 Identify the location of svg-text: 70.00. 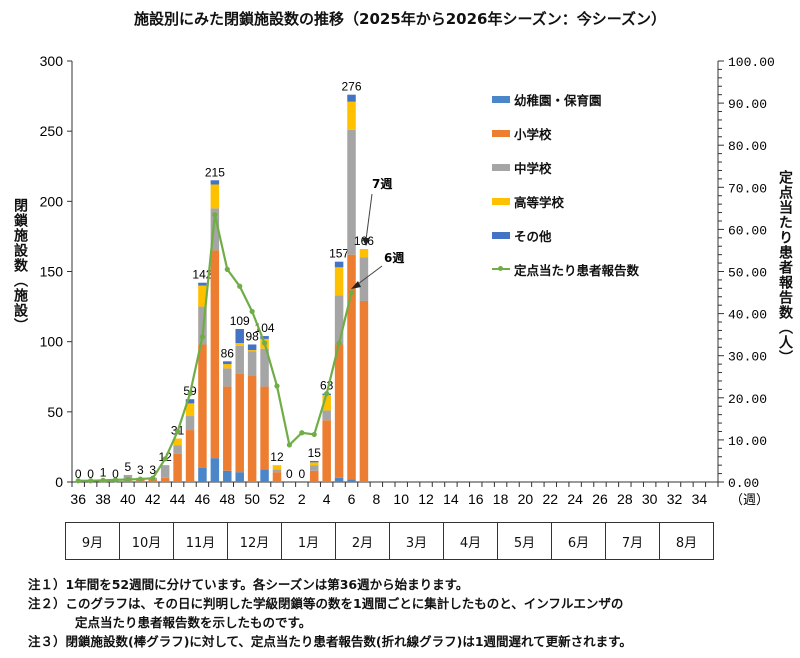
(747, 188).